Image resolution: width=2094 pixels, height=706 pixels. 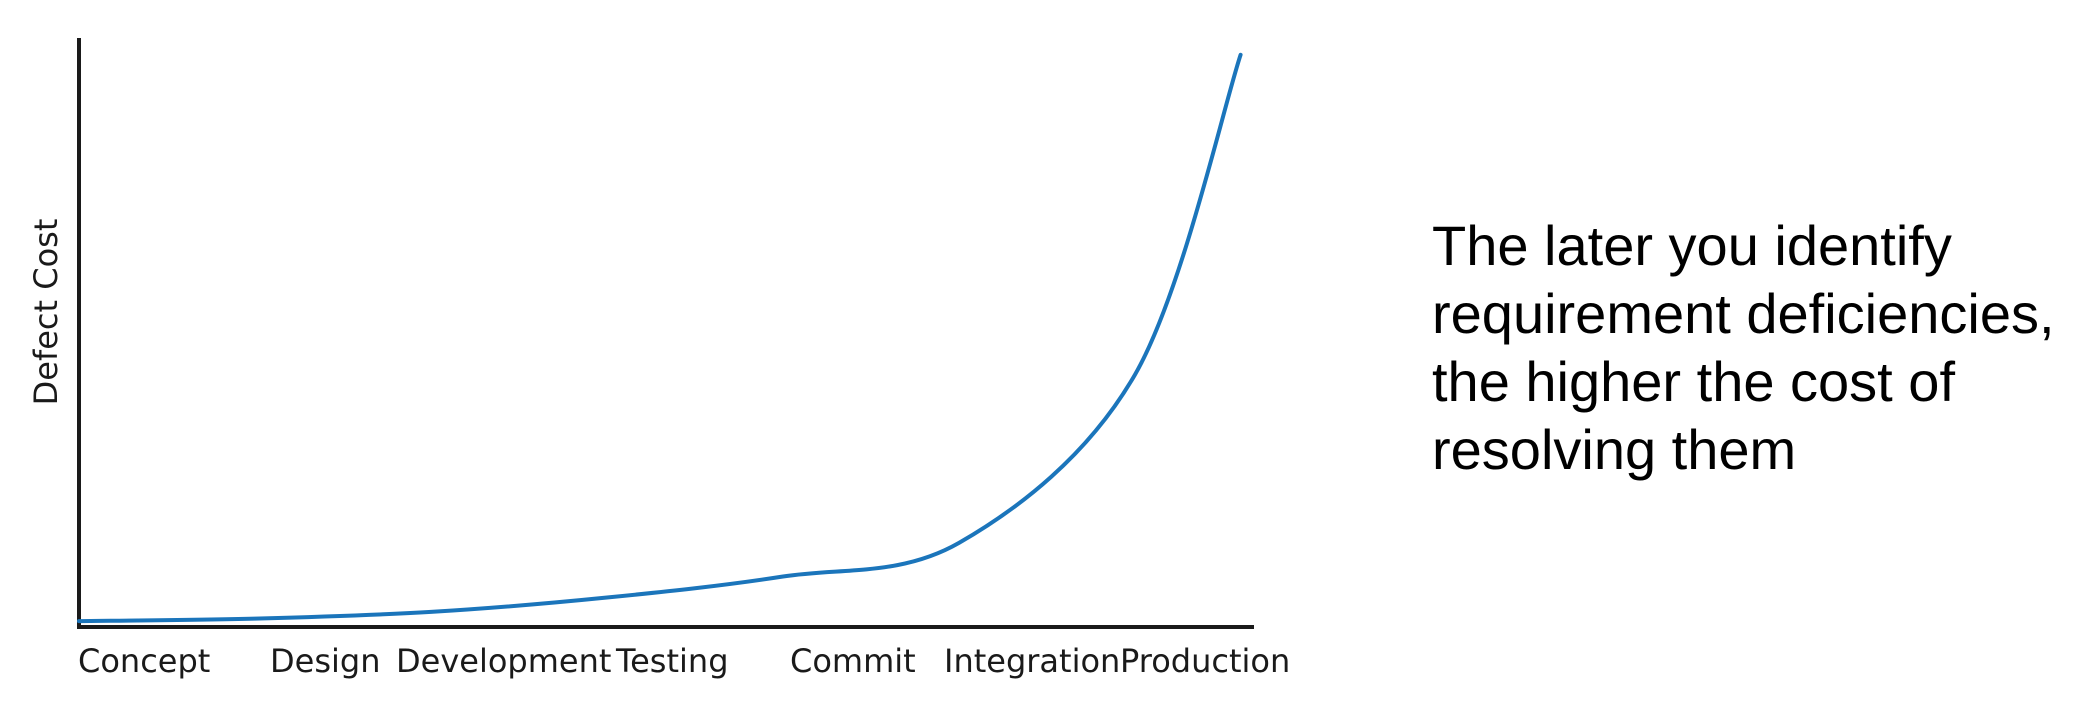 What do you see at coordinates (1752, 450) in the screenshot?
I see `caption-line: resolving them` at bounding box center [1752, 450].